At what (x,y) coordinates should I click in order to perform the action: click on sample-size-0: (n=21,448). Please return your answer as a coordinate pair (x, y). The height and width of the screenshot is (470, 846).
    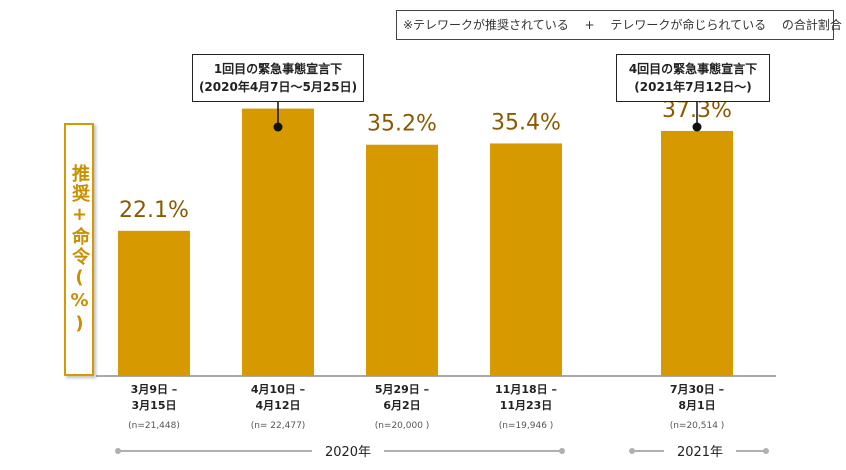
    Looking at the image, I should click on (154, 426).